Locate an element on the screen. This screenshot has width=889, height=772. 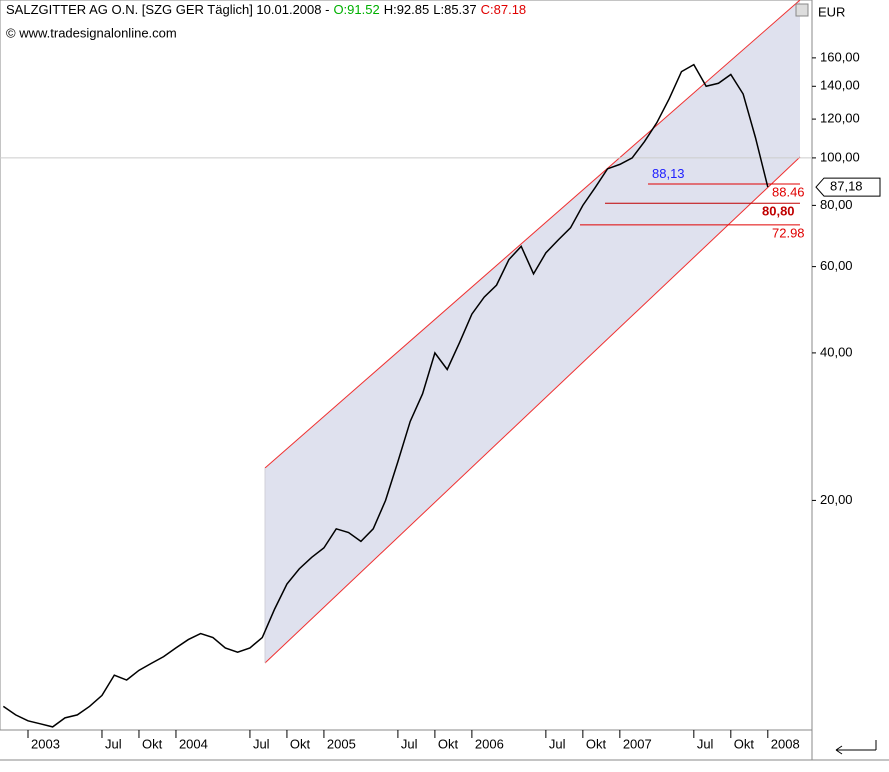
x-tick-label: 2004 is located at coordinates (193, 743).